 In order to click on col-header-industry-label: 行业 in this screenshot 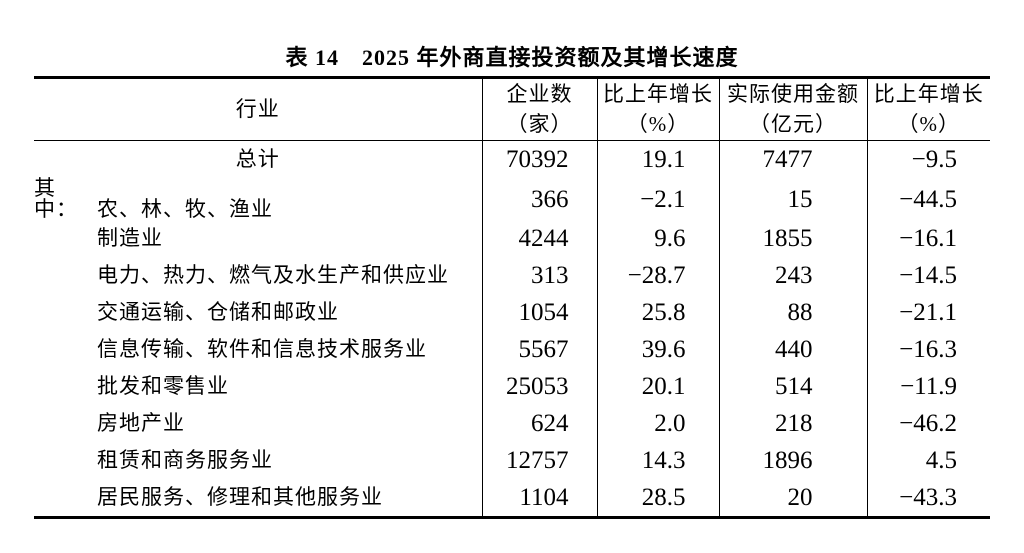, I will do `click(257, 108)`.